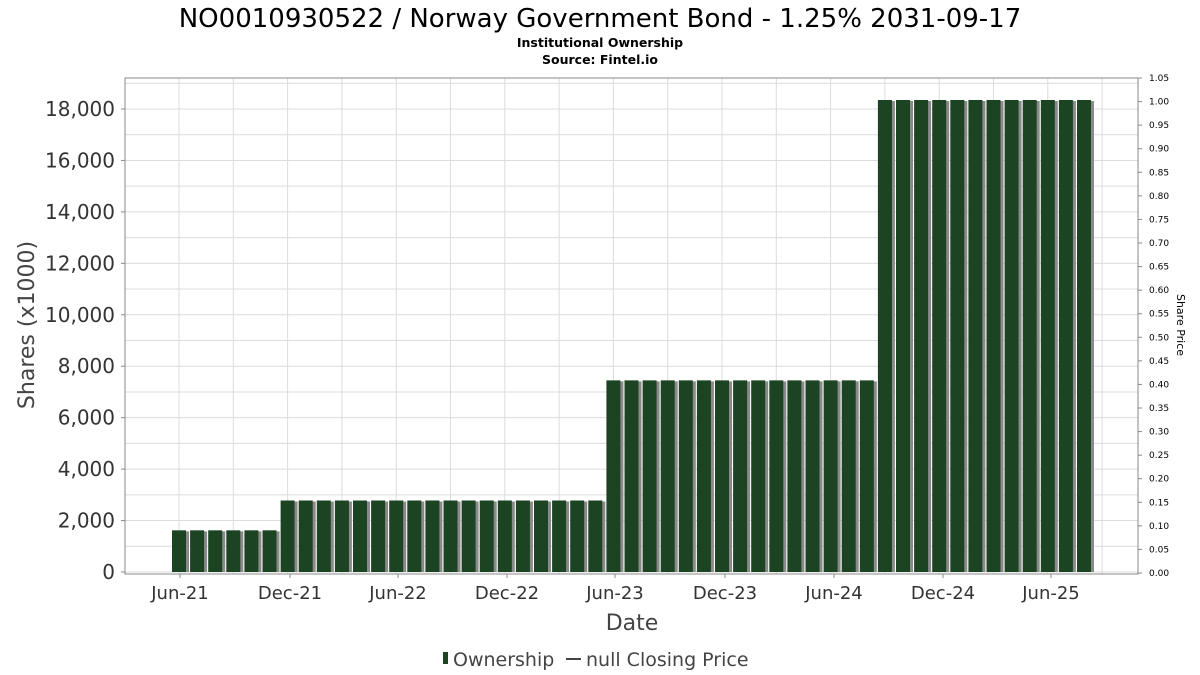  I want to click on x-tick-label: Jun-23, so click(614, 593).